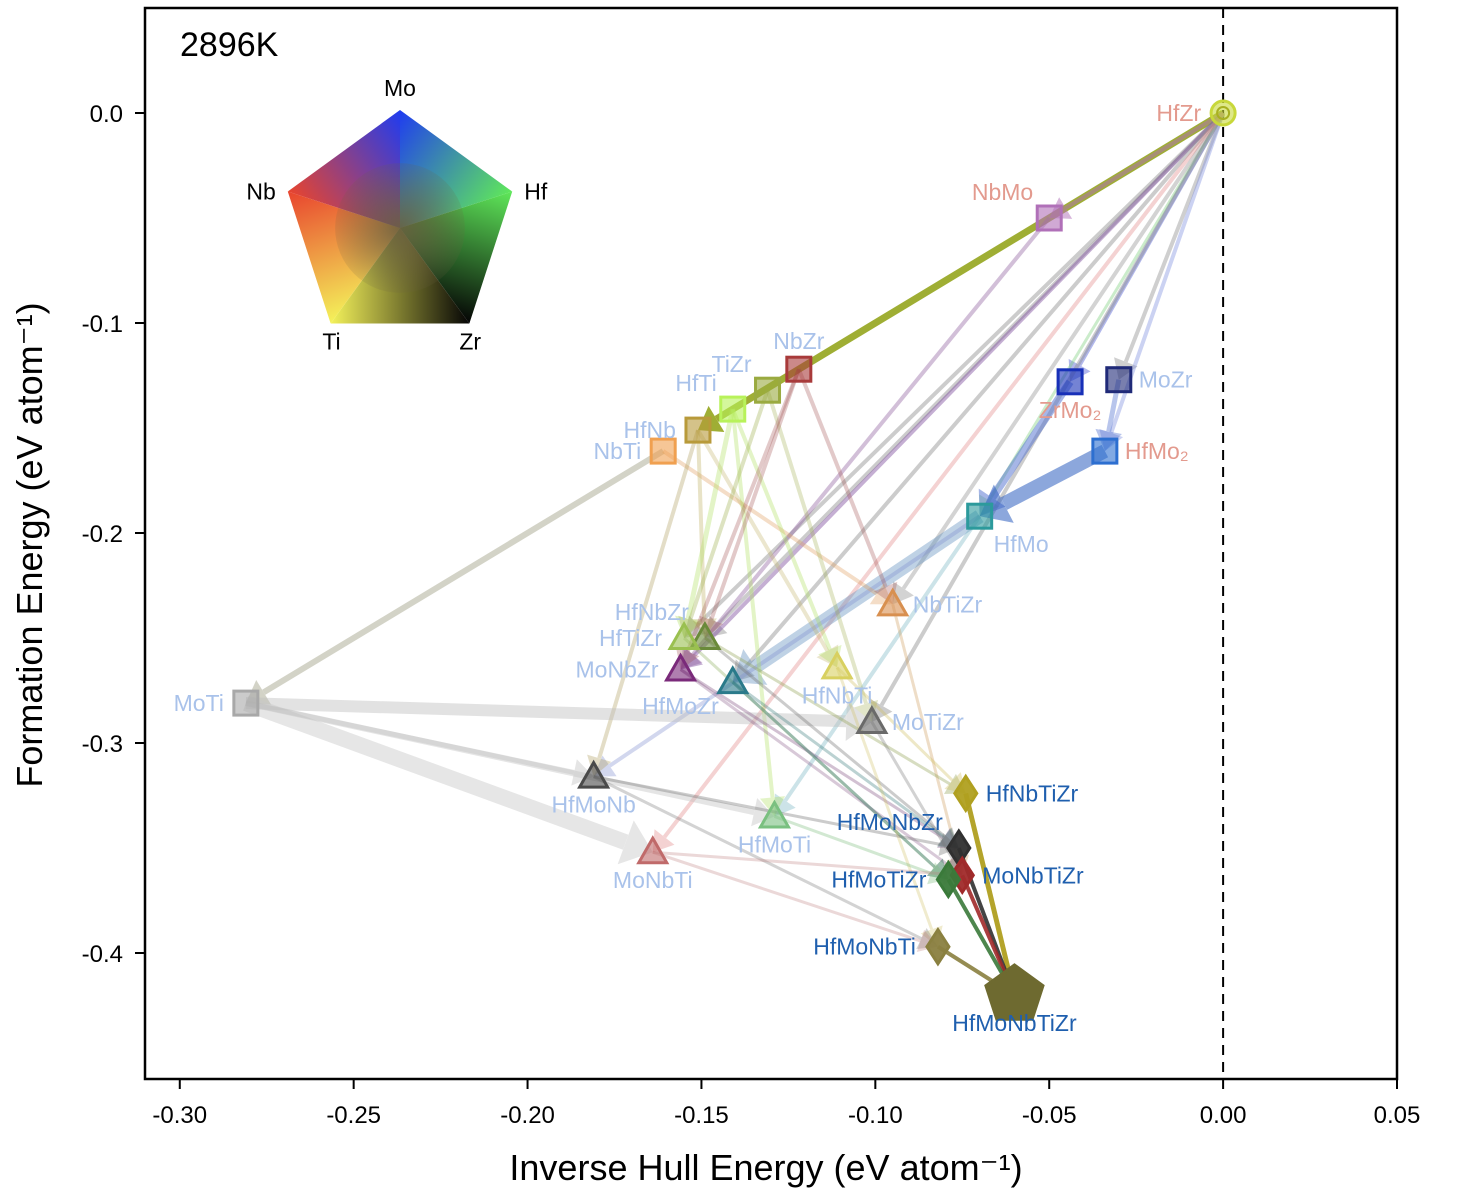  I want to click on arrow-HfZr-to-MoZr, so click(1169, 246).